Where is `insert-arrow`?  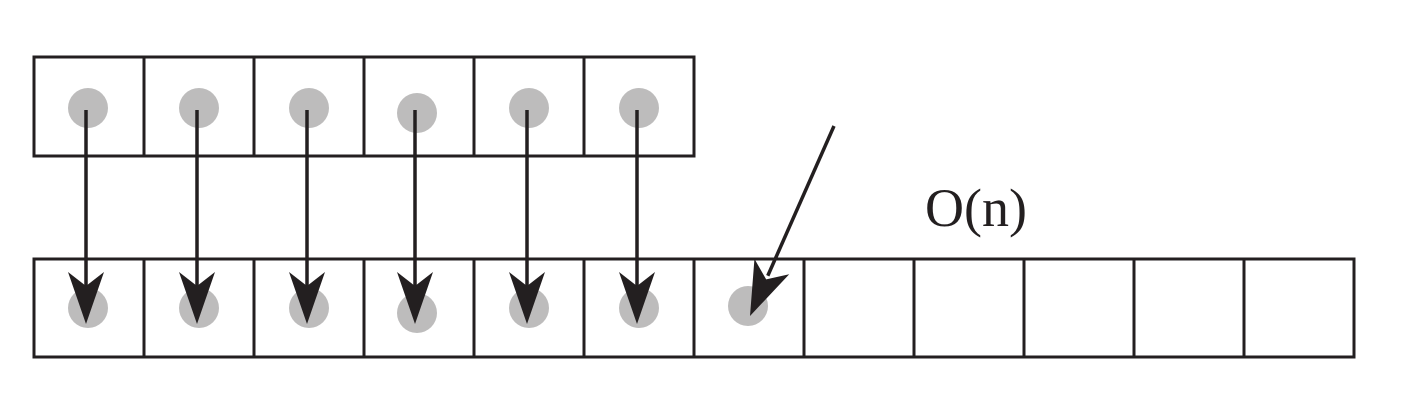
insert-arrow is located at coordinates (793, 220).